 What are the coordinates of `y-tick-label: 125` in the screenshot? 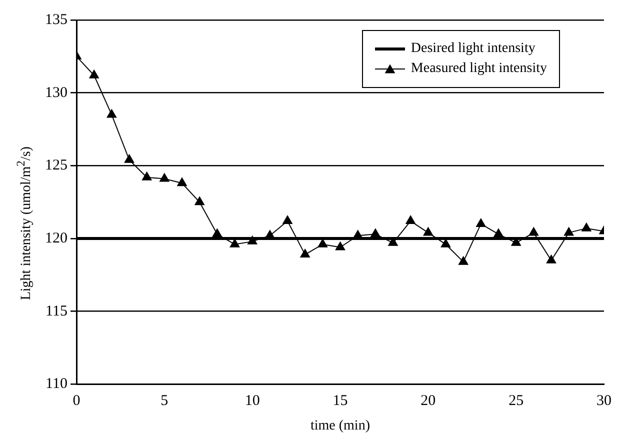 It's located at (56, 166).